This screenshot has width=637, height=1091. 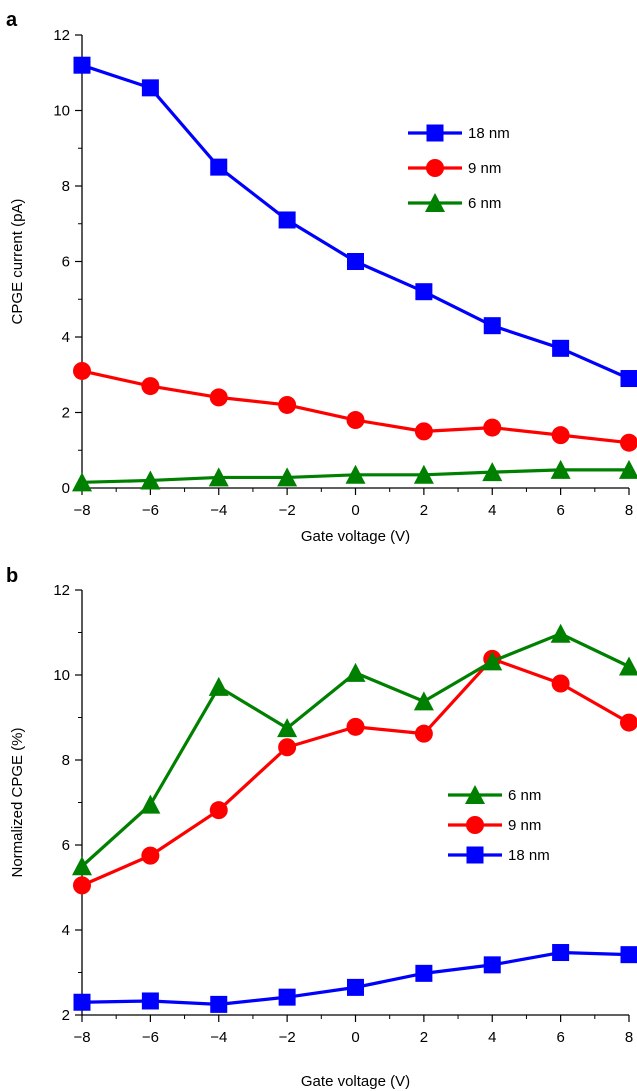 I want to click on x-axis-title: Gate voltage (V), so click(x=355, y=536).